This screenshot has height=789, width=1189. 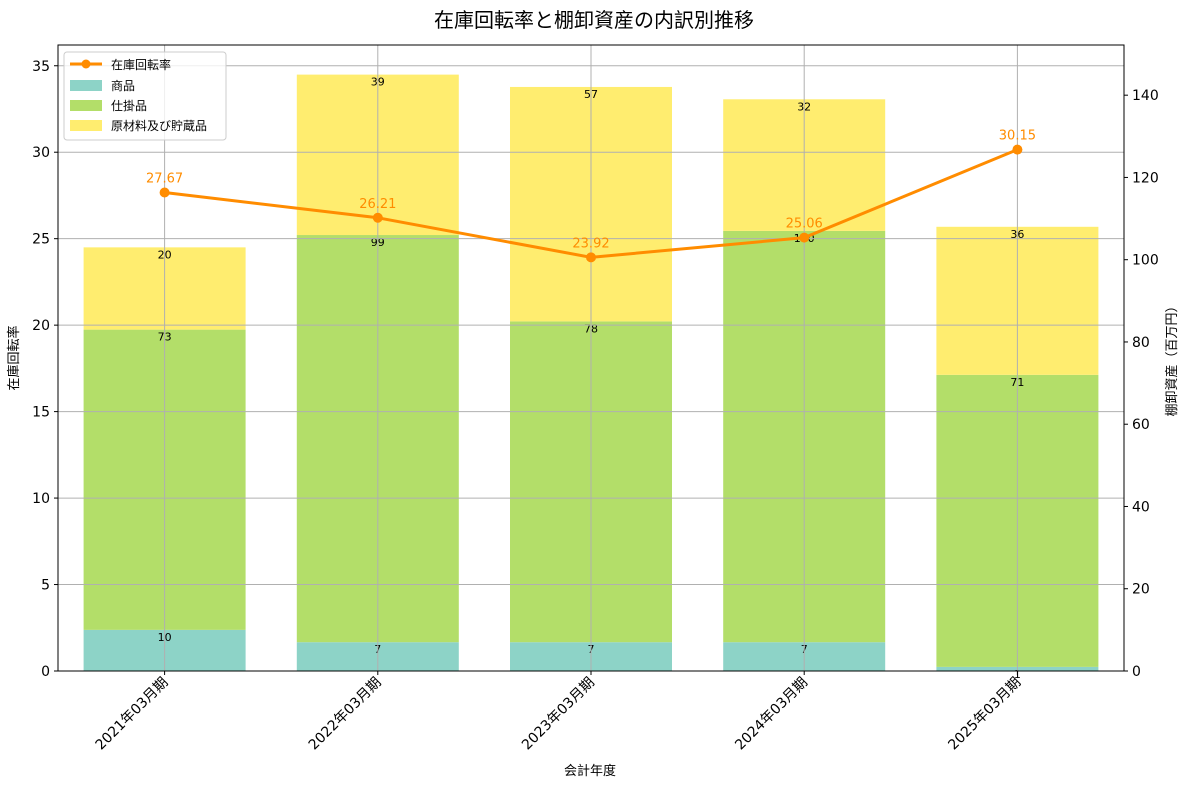 What do you see at coordinates (129, 105) in the screenshot?
I see `legend-label: 仕掛品` at bounding box center [129, 105].